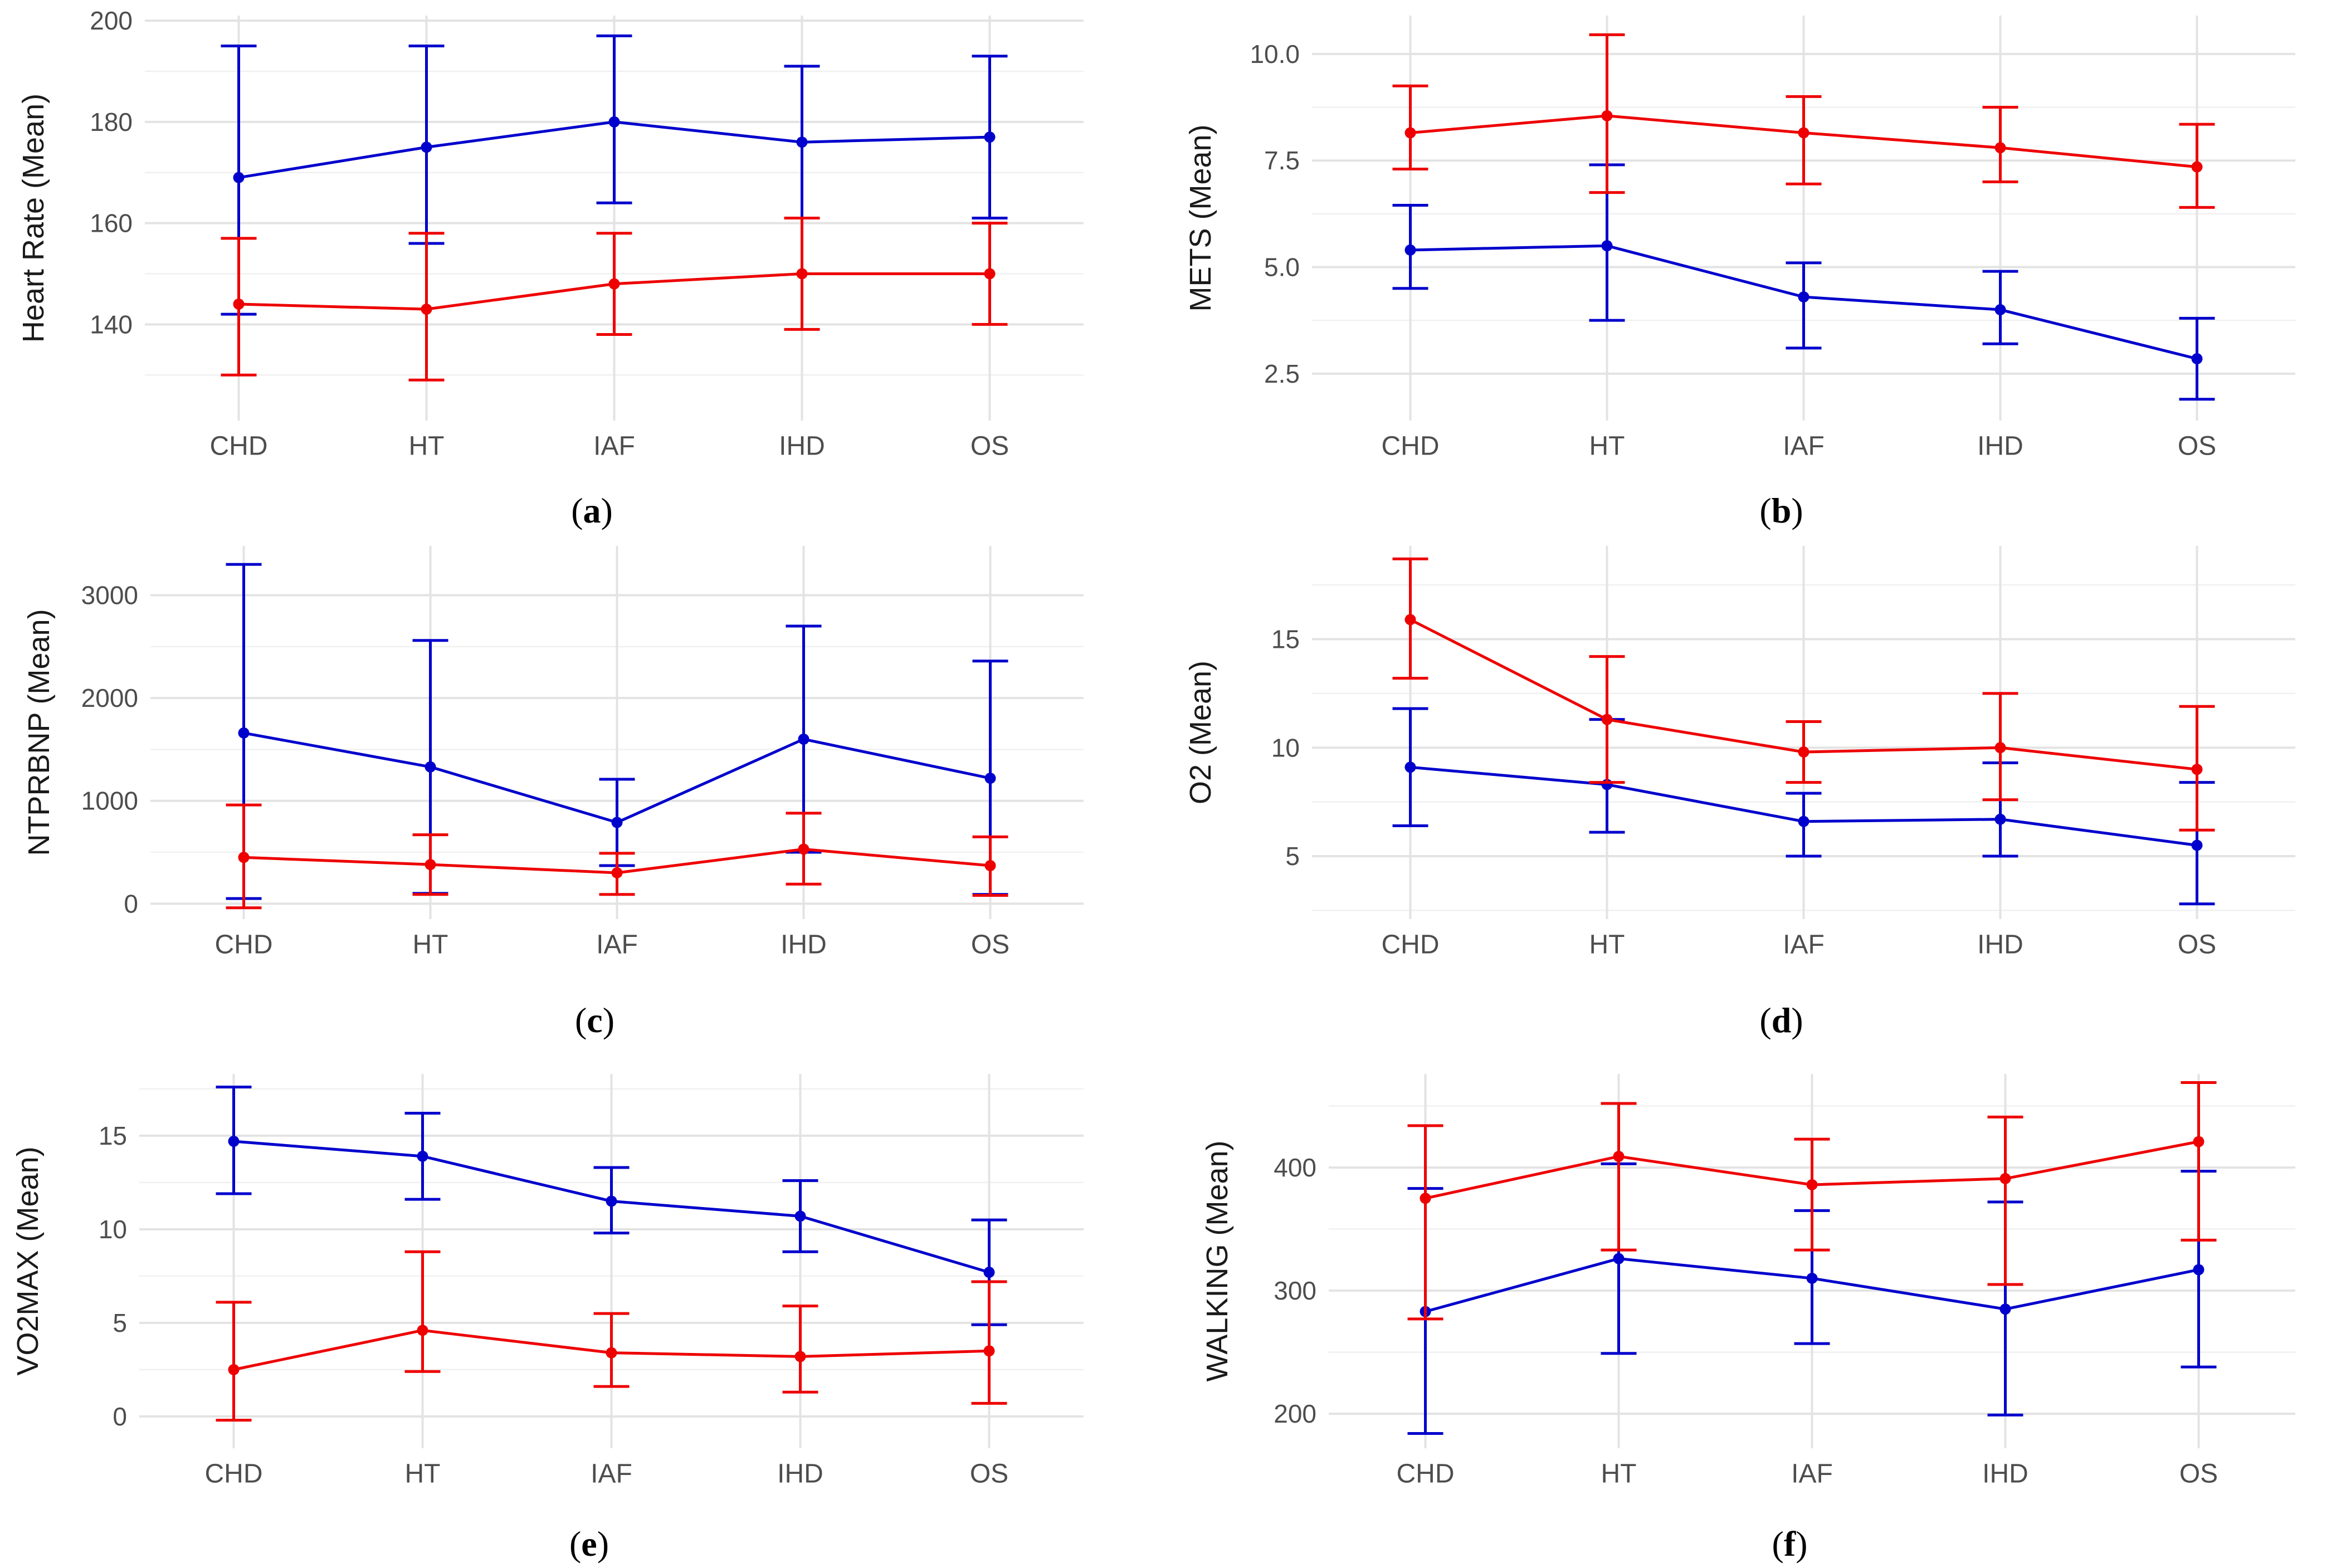 This screenshot has width=2346, height=1568. I want to click on panel-caption-letter: b, so click(1782, 510).